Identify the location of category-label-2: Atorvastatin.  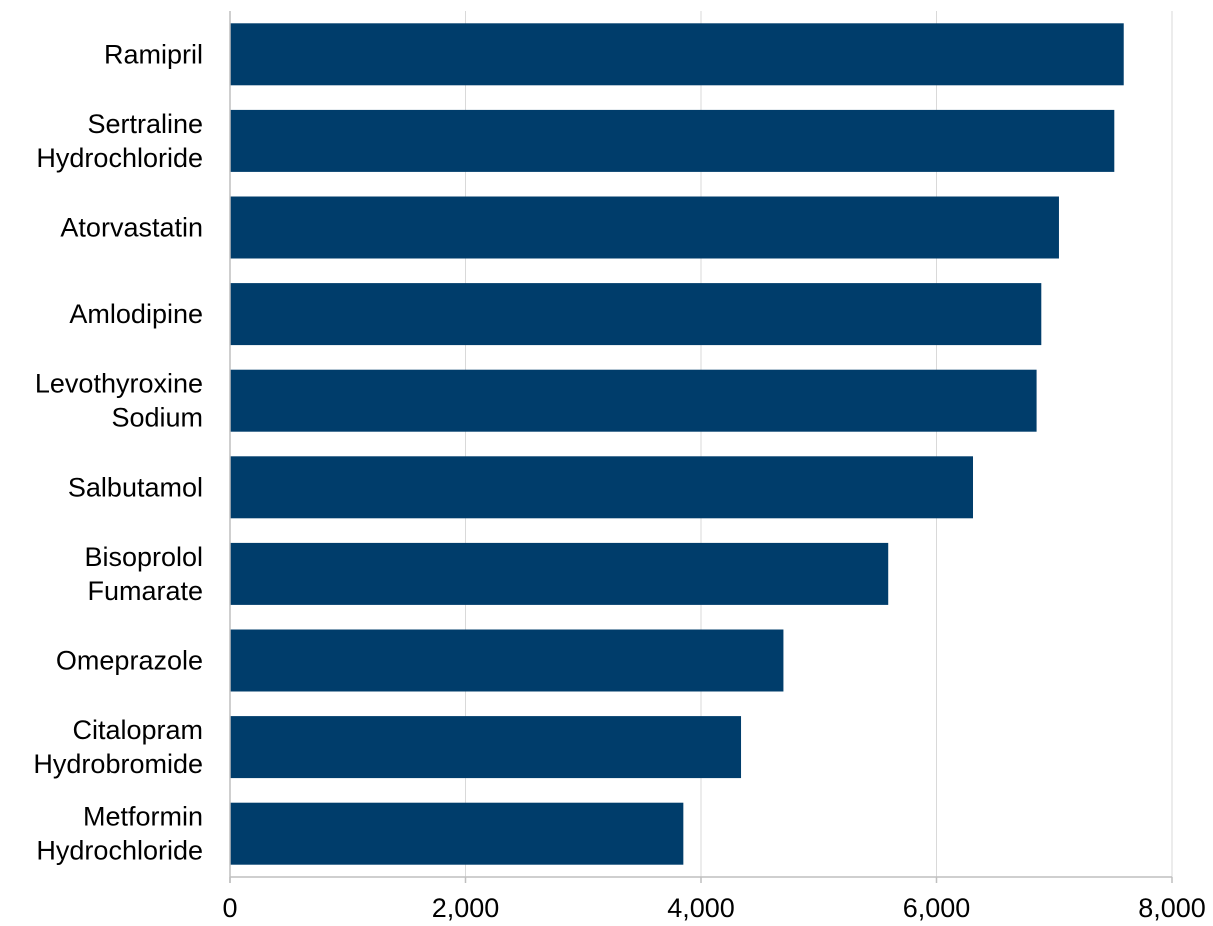
(131, 228).